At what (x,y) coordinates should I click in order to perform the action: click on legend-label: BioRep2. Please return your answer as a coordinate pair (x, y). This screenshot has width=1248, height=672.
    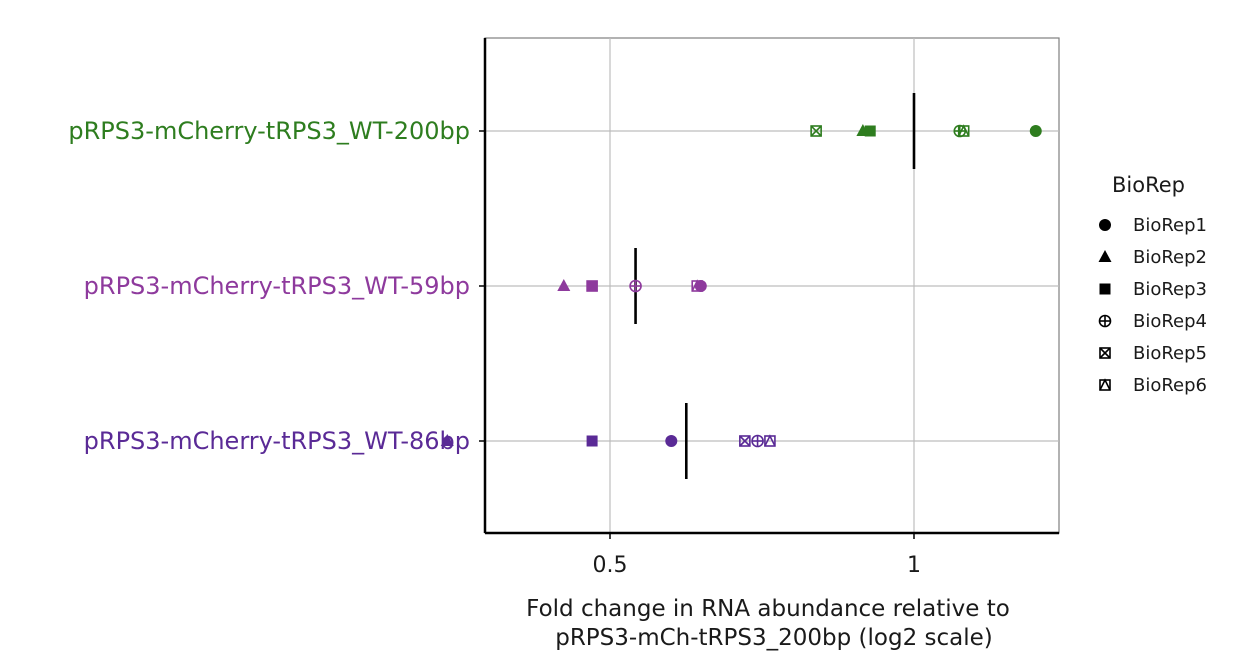
    Looking at the image, I should click on (1170, 257).